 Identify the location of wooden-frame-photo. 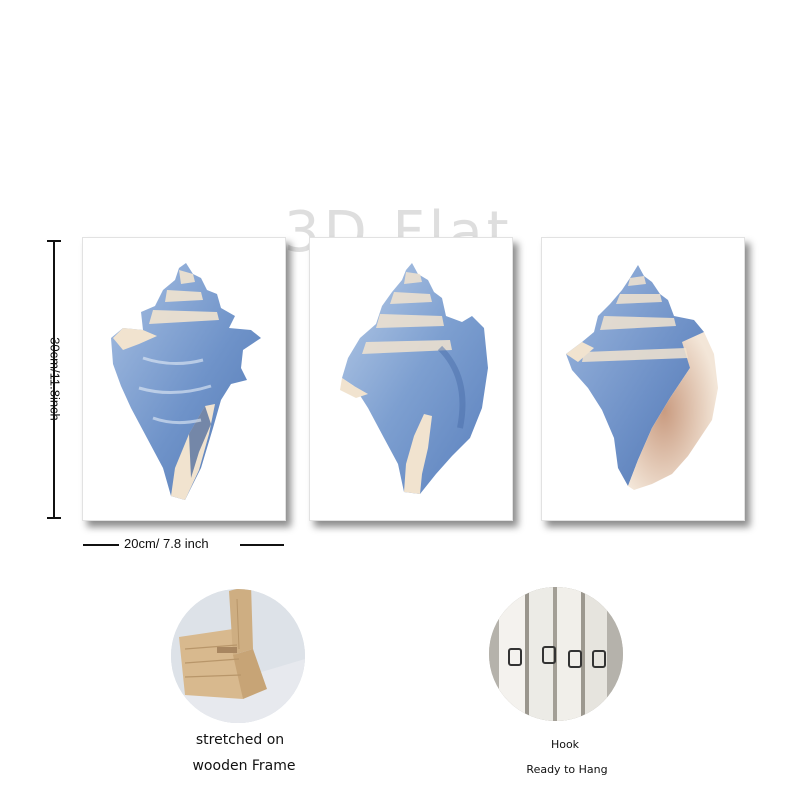
(238, 656).